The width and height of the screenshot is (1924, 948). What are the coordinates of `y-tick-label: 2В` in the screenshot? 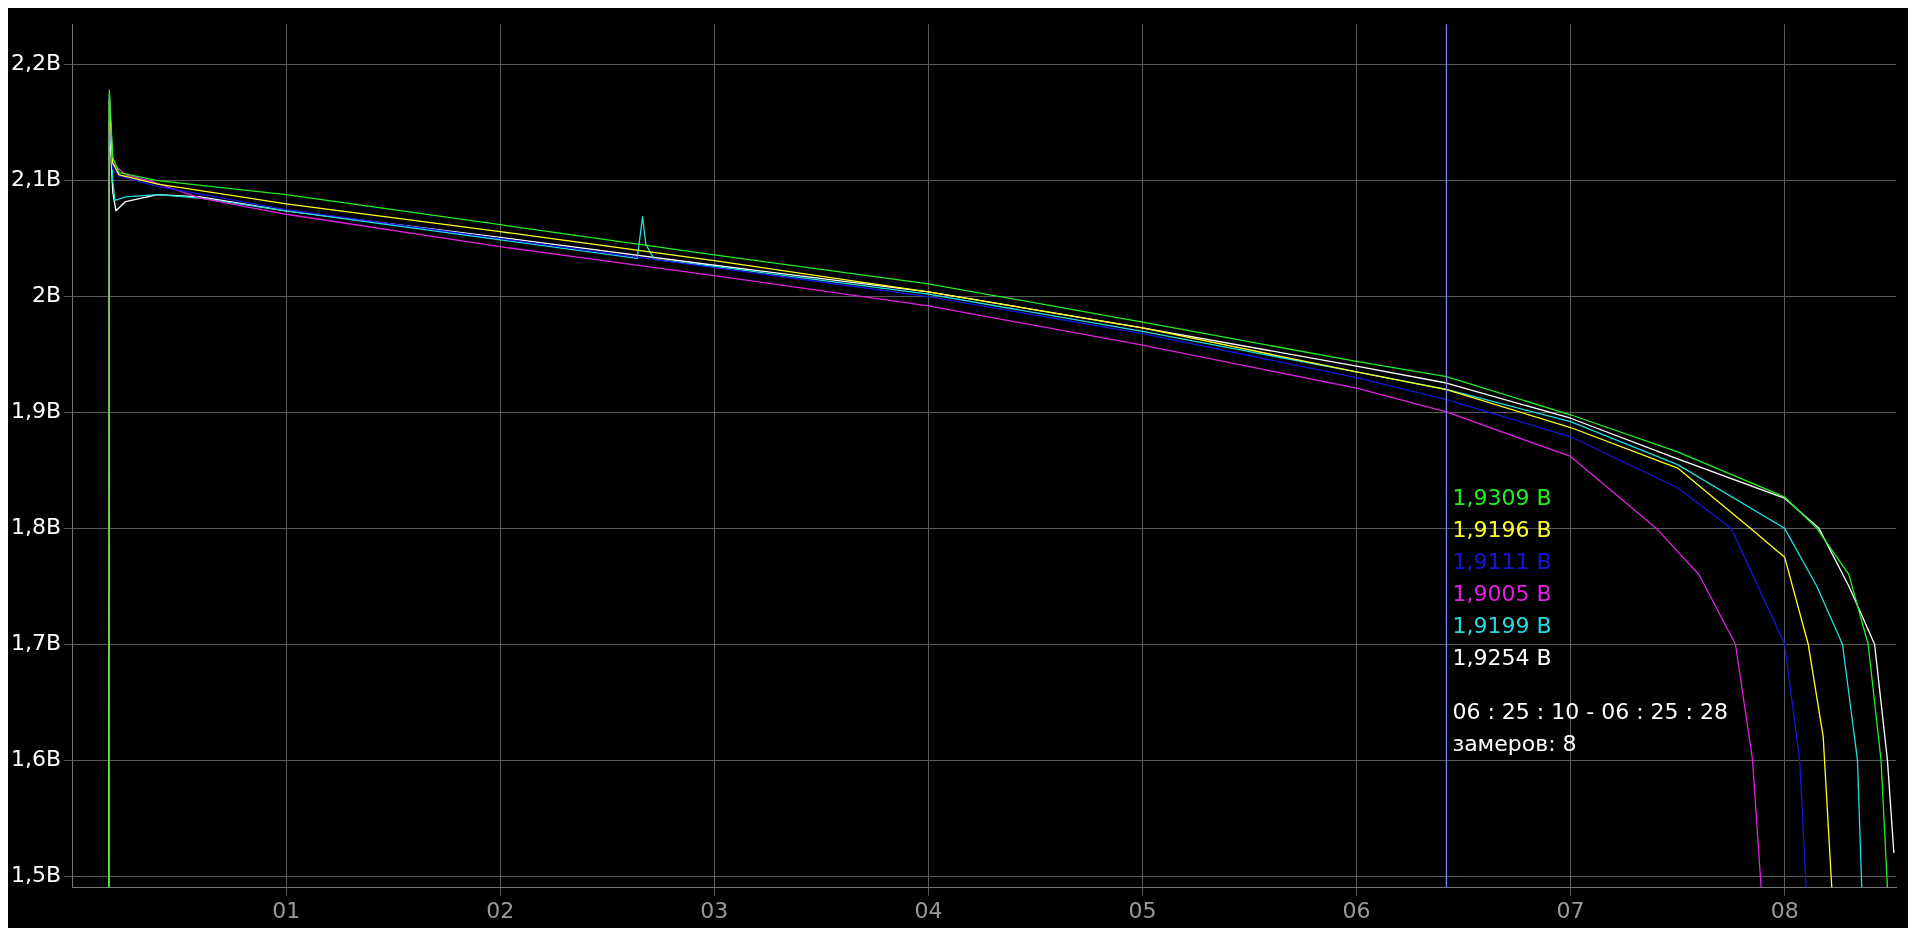 It's located at (46, 295).